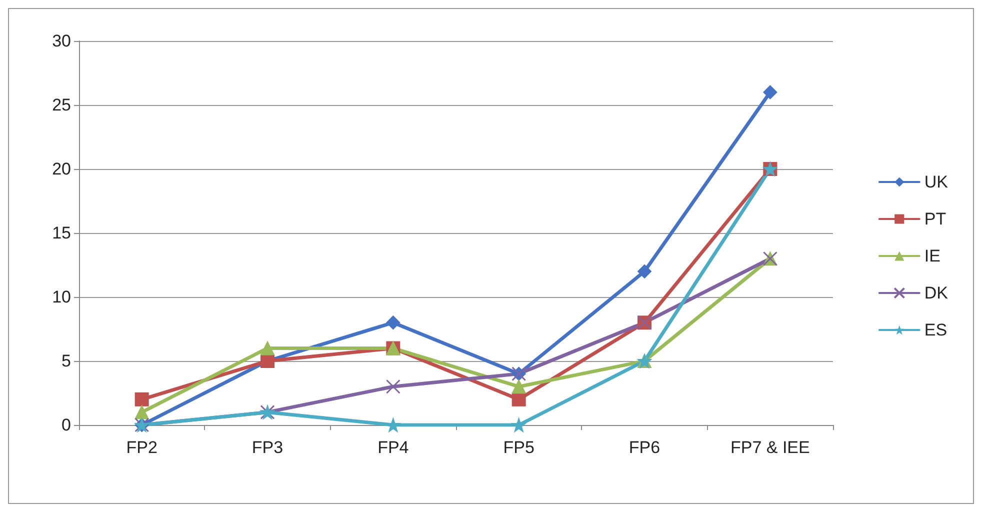  Describe the element at coordinates (66, 361) in the screenshot. I see `y-tick-label: 5` at that location.